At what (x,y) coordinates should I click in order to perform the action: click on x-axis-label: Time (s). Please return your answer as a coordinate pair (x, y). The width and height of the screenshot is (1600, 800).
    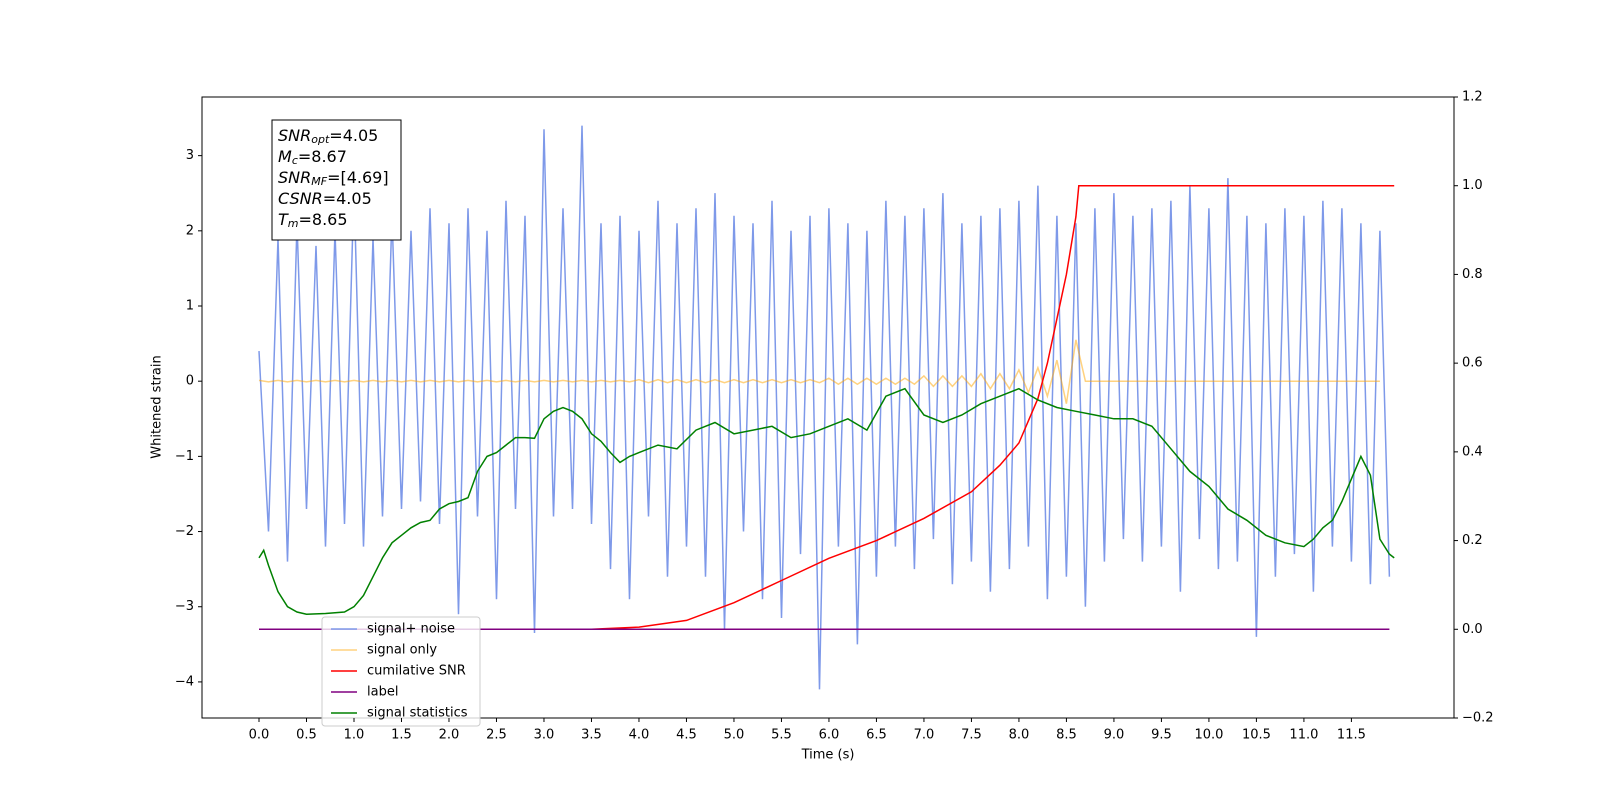
    Looking at the image, I should click on (828, 755).